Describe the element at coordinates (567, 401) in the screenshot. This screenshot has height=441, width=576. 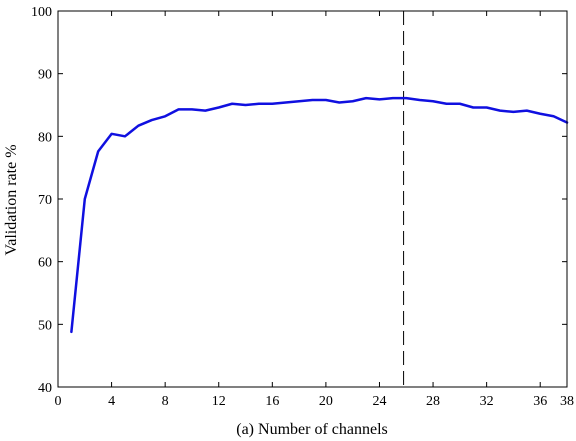
I see `x-tick-label: 38` at that location.